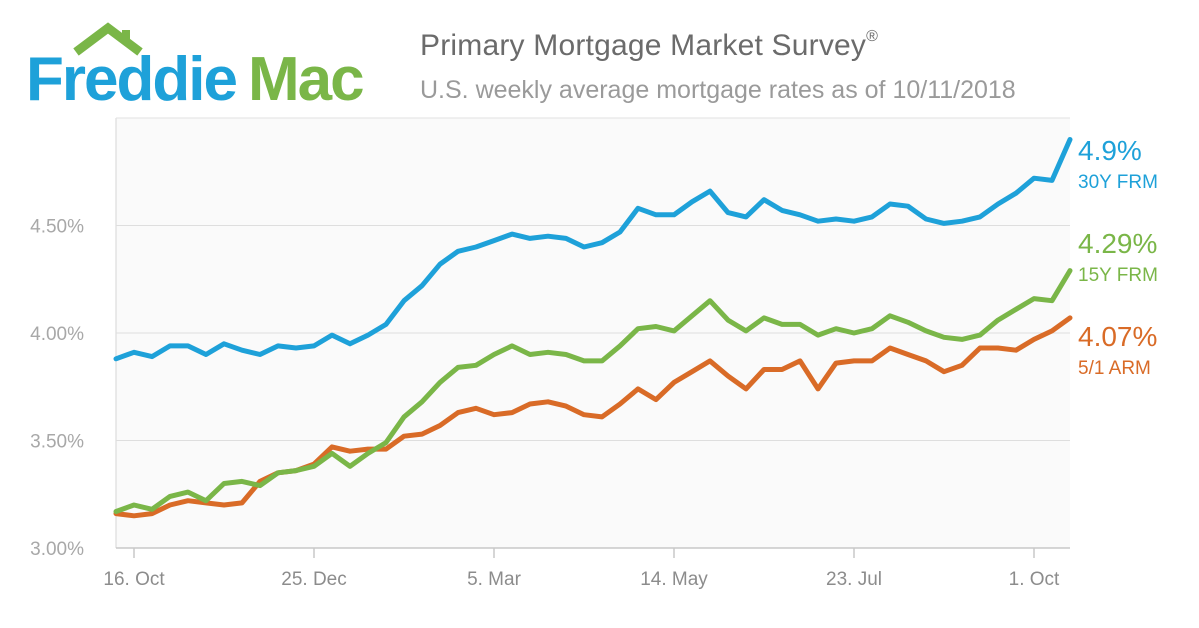  I want to click on freddie-mac-logo: Freddie Mac, so click(195, 65).